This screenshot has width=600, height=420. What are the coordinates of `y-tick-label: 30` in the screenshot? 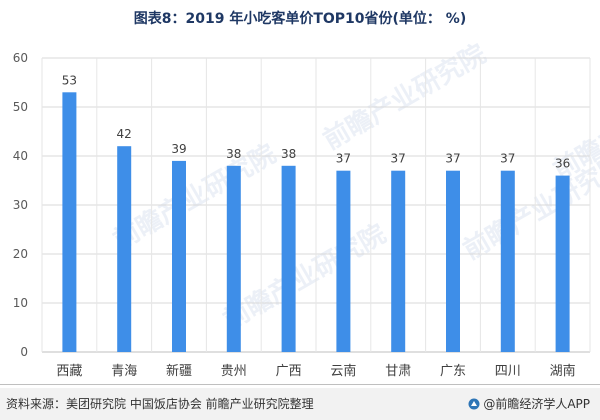 It's located at (20, 205).